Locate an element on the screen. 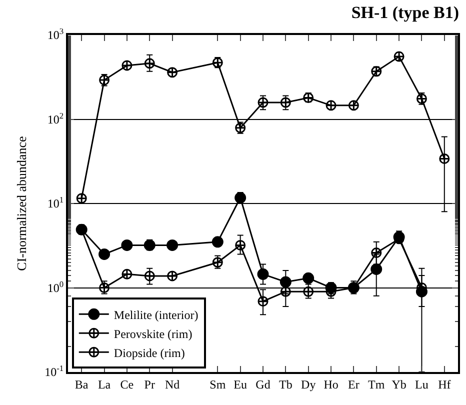  x-tick-label: Er is located at coordinates (354, 384).